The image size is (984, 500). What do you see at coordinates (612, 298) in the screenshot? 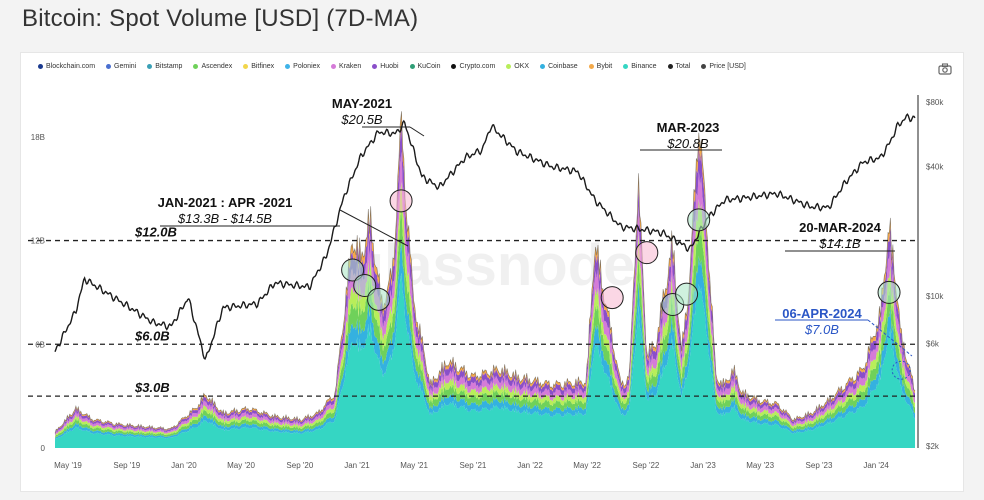
I see `peak-marker-jun-2022` at bounding box center [612, 298].